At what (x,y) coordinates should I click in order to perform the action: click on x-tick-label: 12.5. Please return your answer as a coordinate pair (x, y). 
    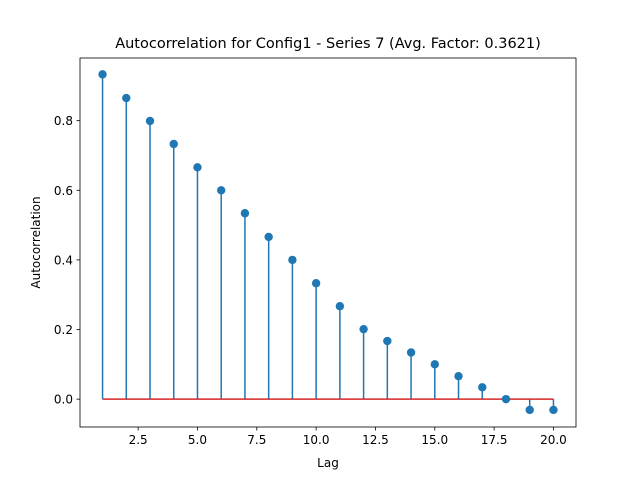
    Looking at the image, I should click on (375, 440).